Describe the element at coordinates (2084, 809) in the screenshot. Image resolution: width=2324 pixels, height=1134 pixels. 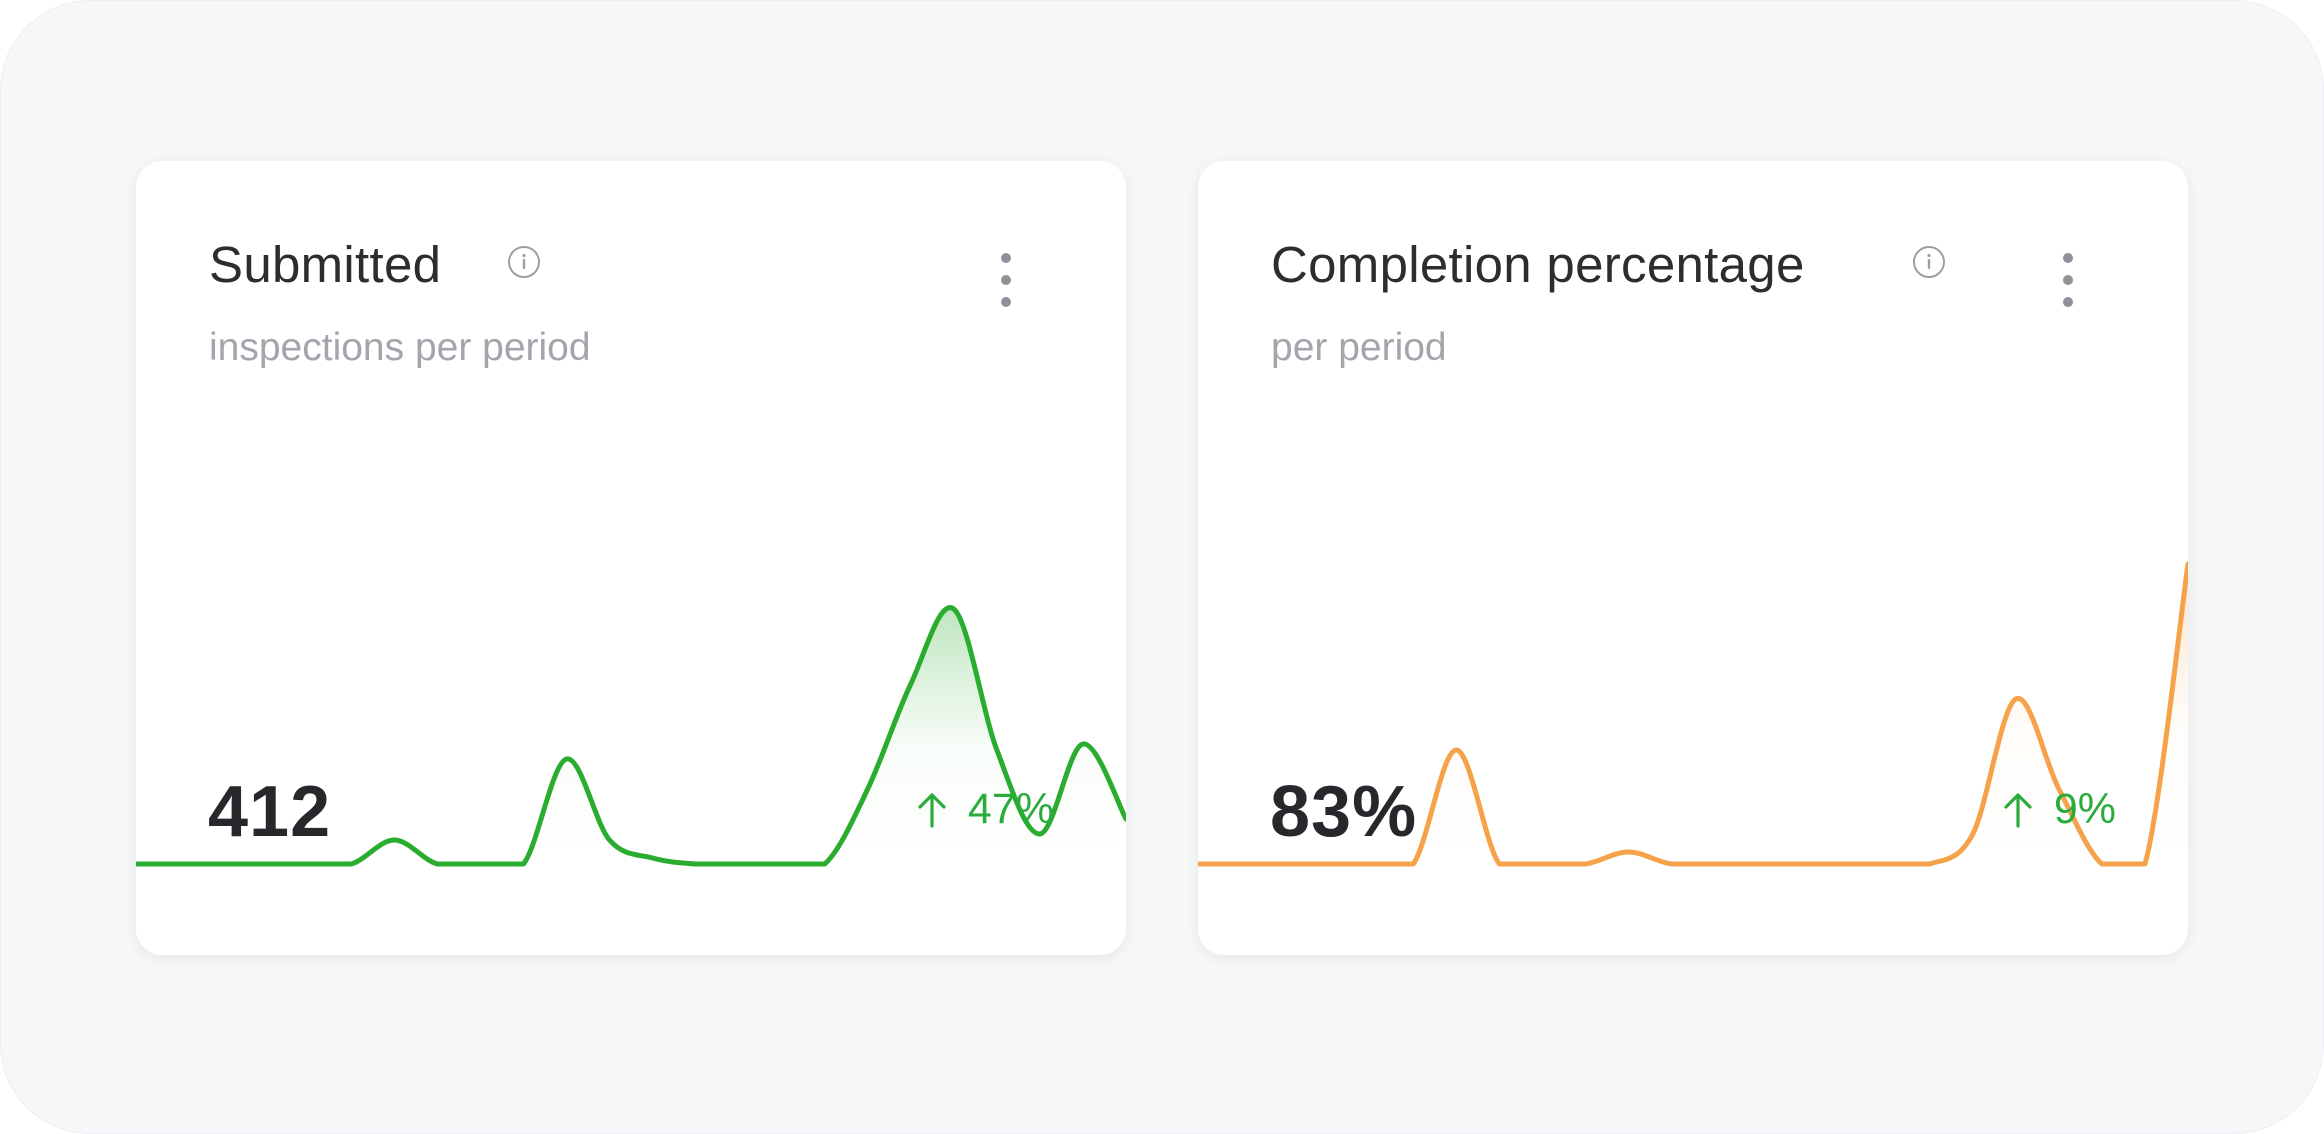
I see `delta-value: 9%` at that location.